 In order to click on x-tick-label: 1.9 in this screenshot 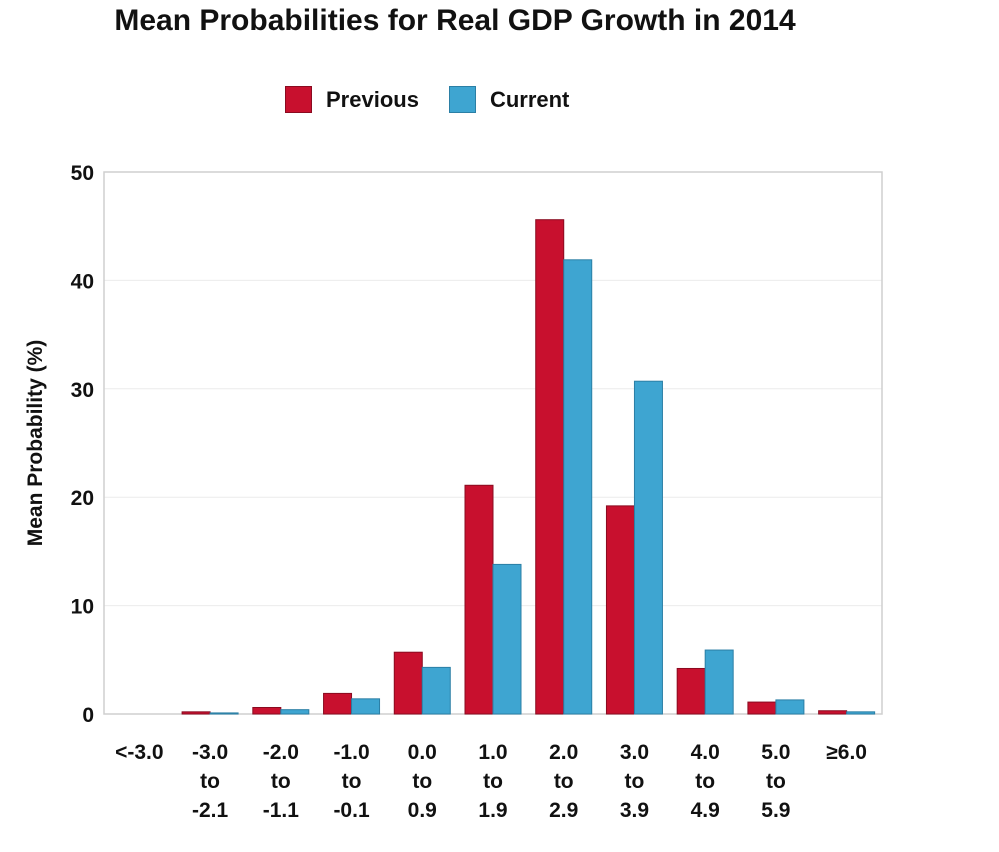, I will do `click(492, 810)`.